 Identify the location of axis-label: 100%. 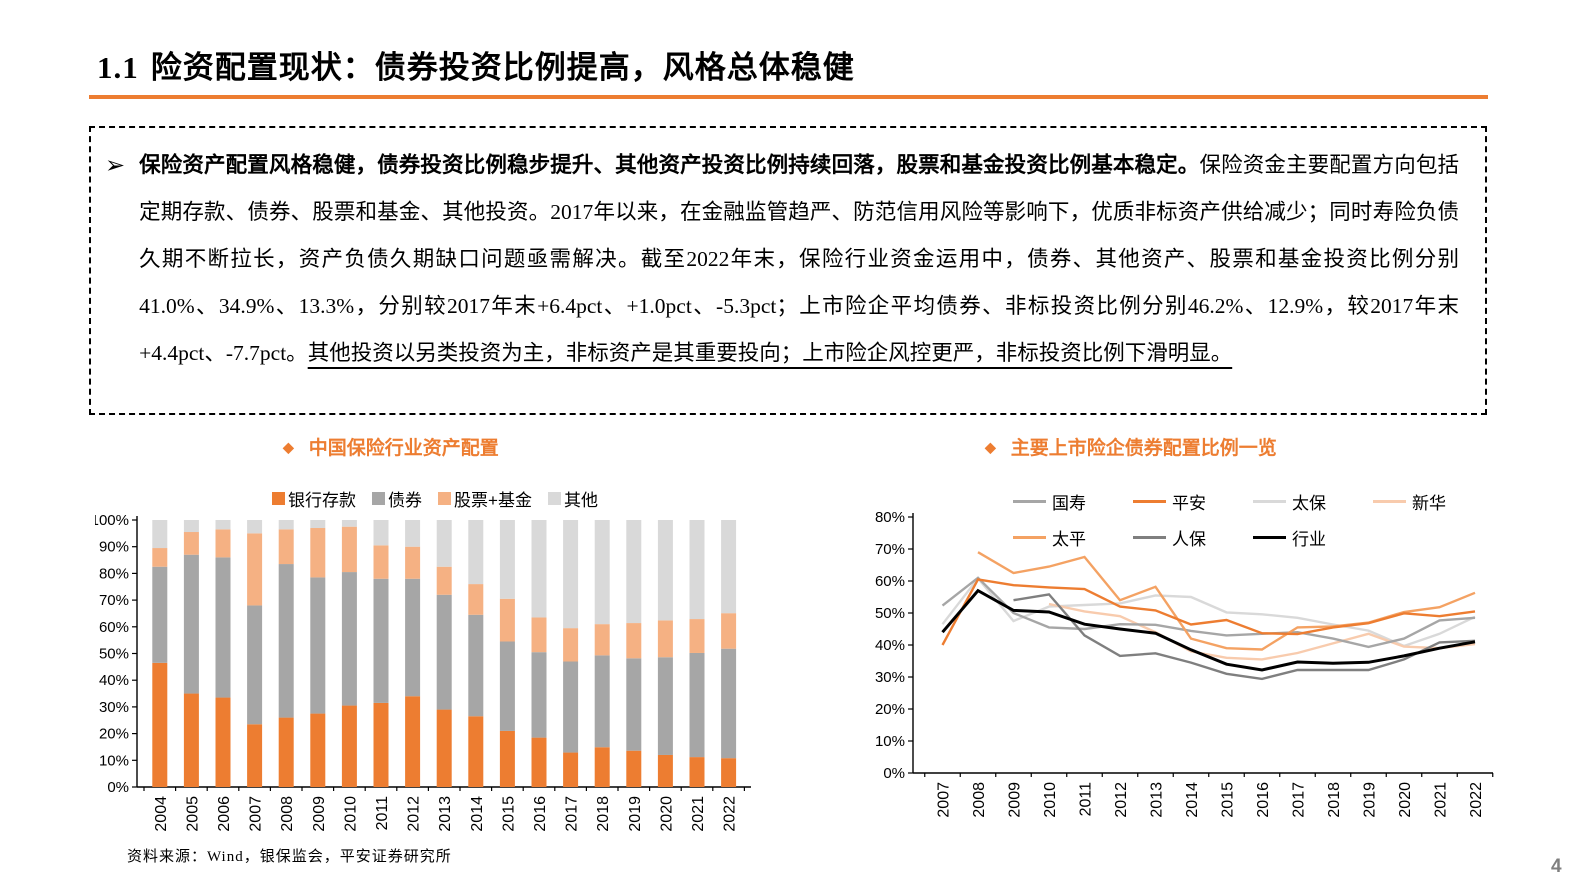
(112, 520).